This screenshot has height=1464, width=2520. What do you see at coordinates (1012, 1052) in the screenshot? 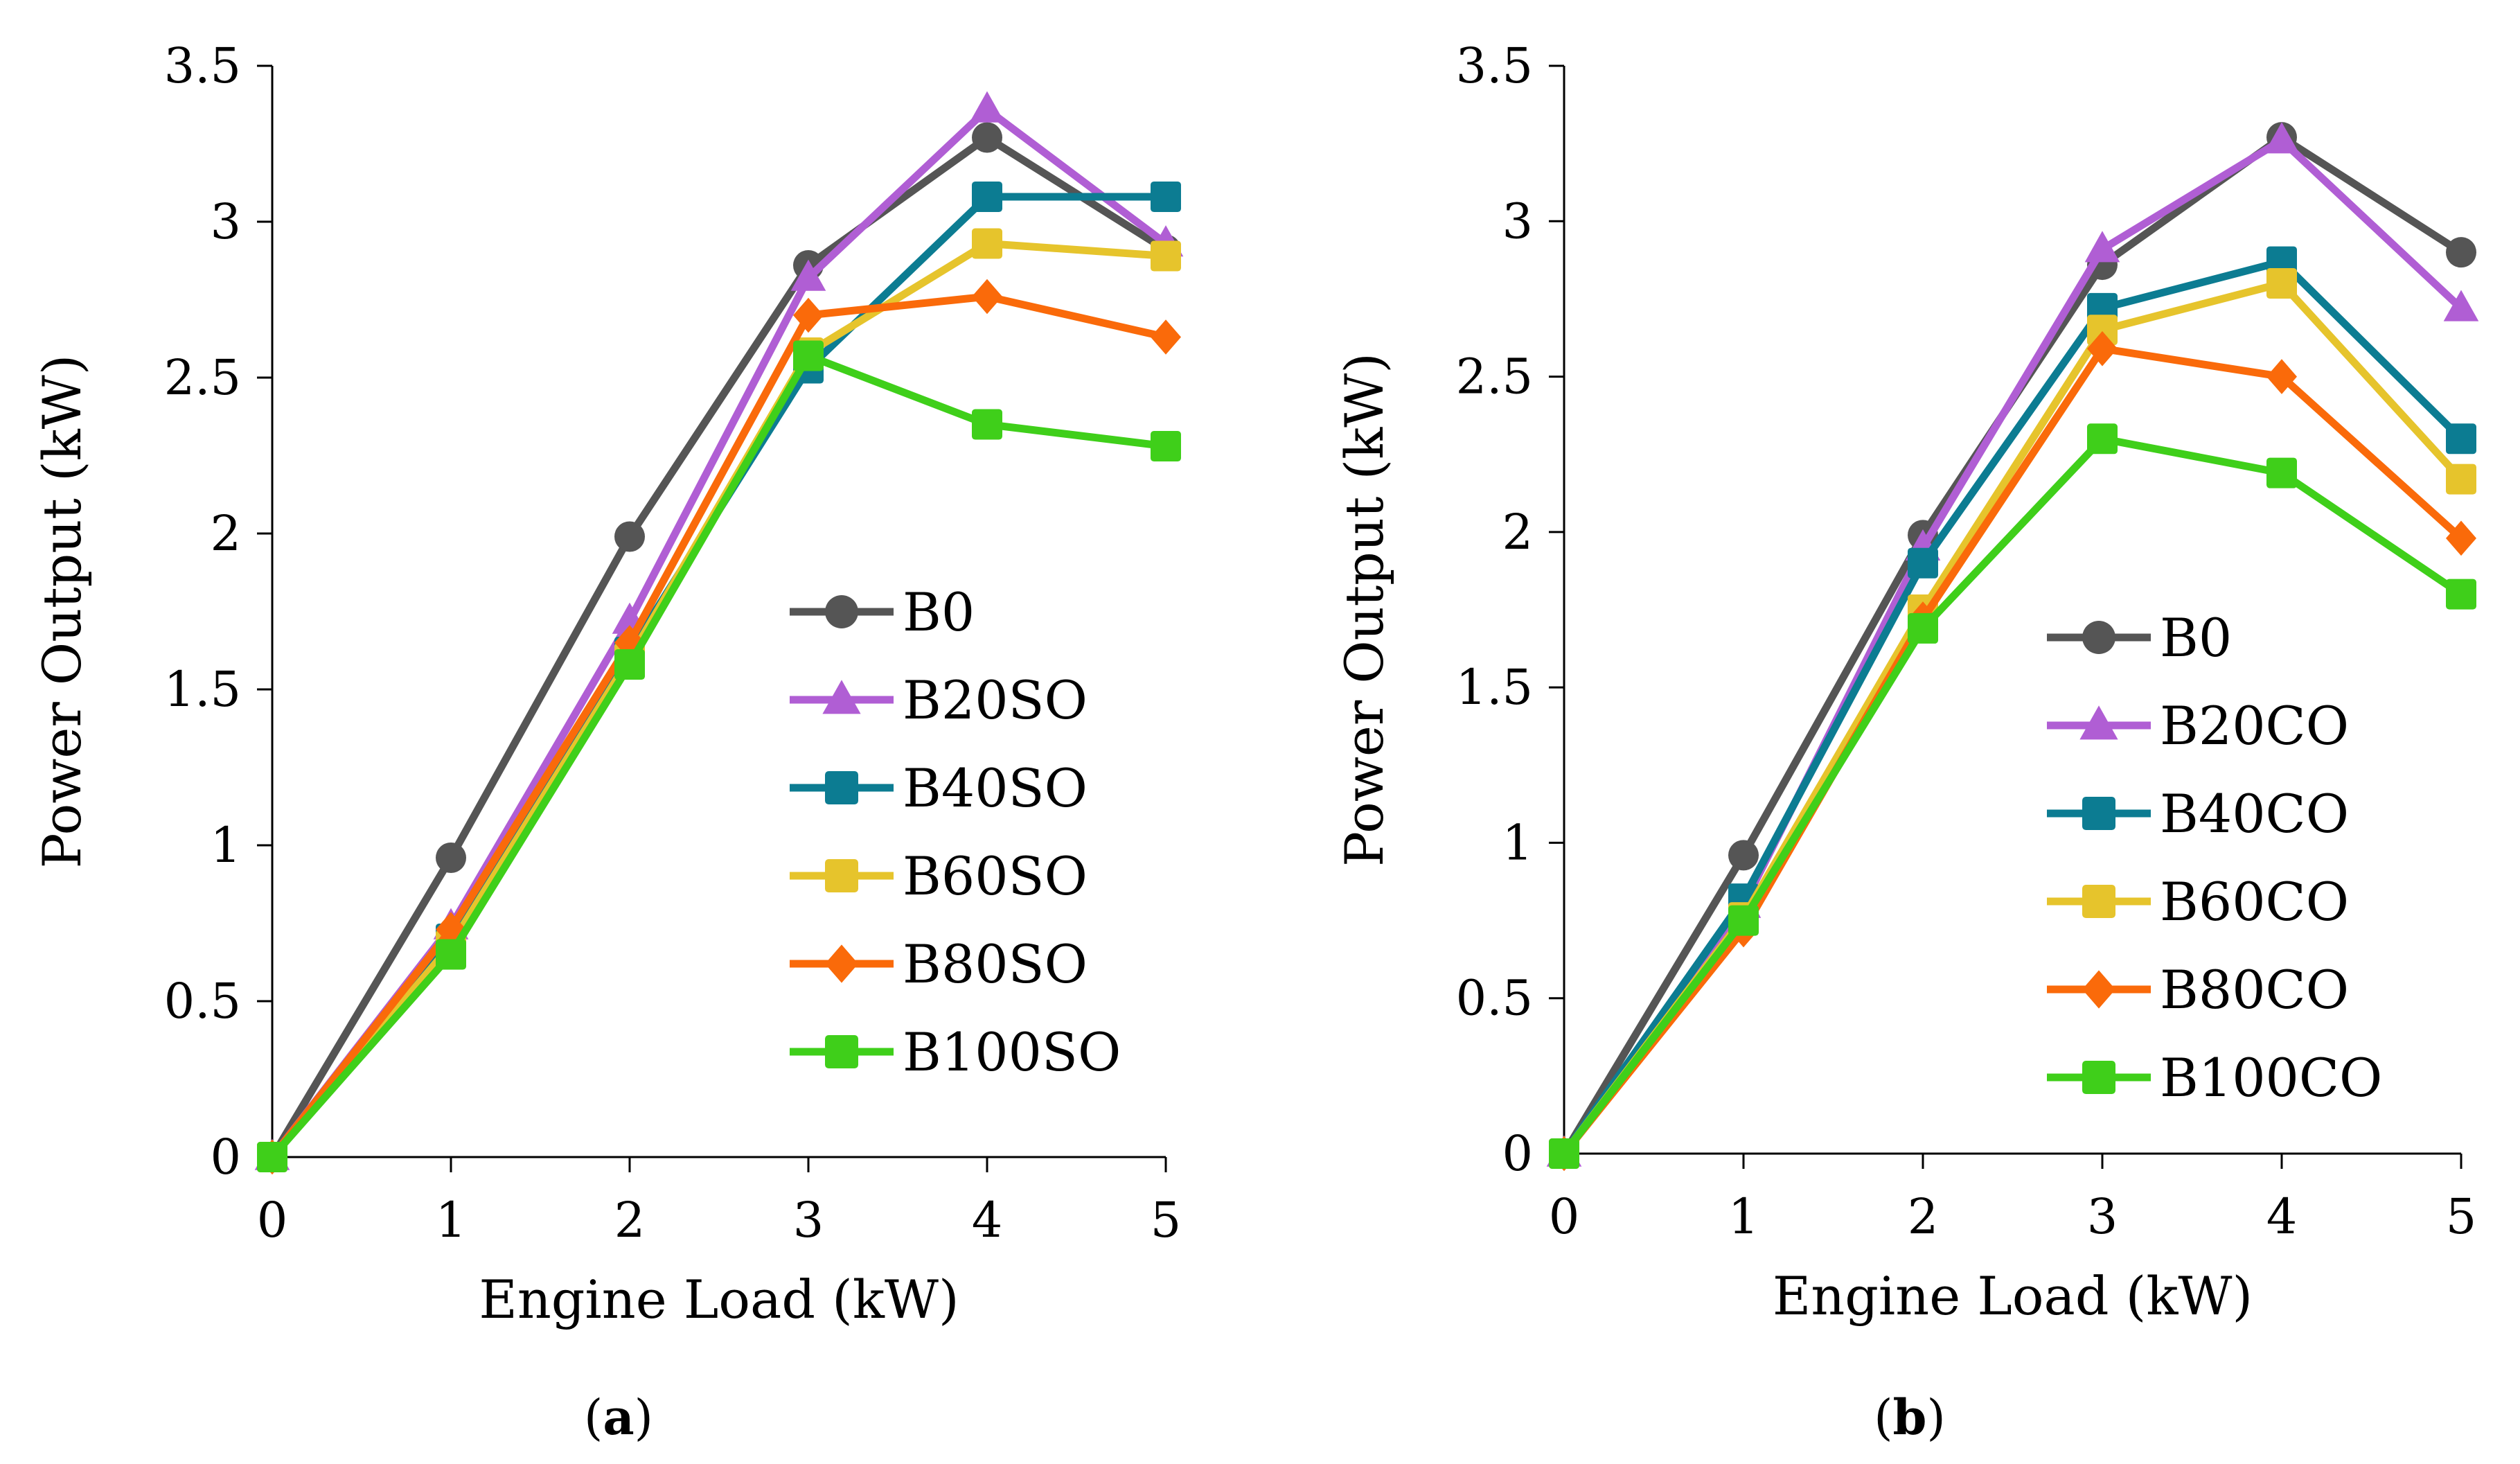
I see `legend-label: B100SO` at bounding box center [1012, 1052].